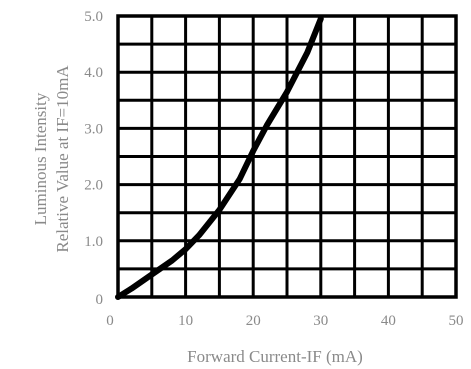 This screenshot has width=471, height=369. What do you see at coordinates (185, 321) in the screenshot?
I see `x-tick-label-1: 10` at bounding box center [185, 321].